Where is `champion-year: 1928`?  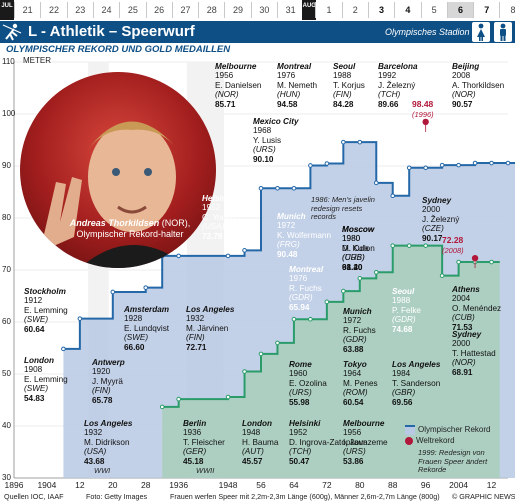 champion-year: 1928 is located at coordinates (133, 319).